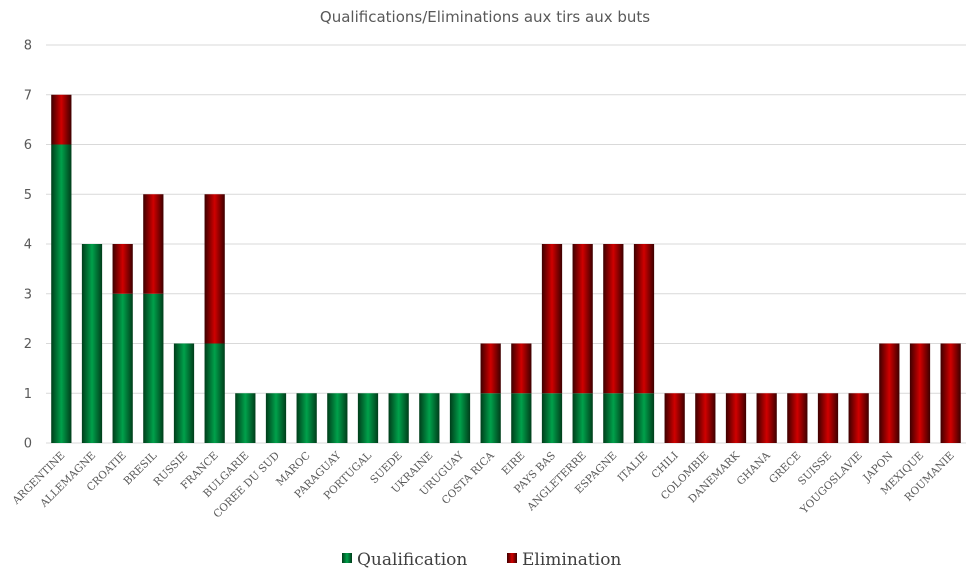 Image resolution: width=974 pixels, height=577 pixels. Describe the element at coordinates (61, 119) in the screenshot. I see `bar-elimination-argentine` at that location.